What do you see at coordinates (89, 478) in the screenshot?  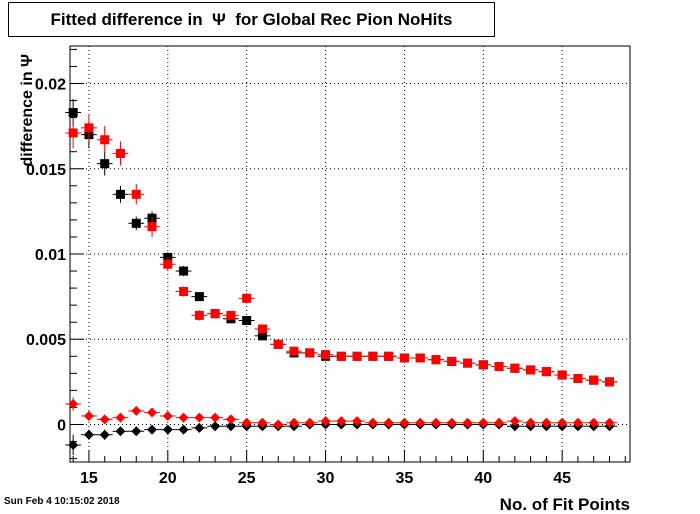 I see `x-tick-label: 15` at bounding box center [89, 478].